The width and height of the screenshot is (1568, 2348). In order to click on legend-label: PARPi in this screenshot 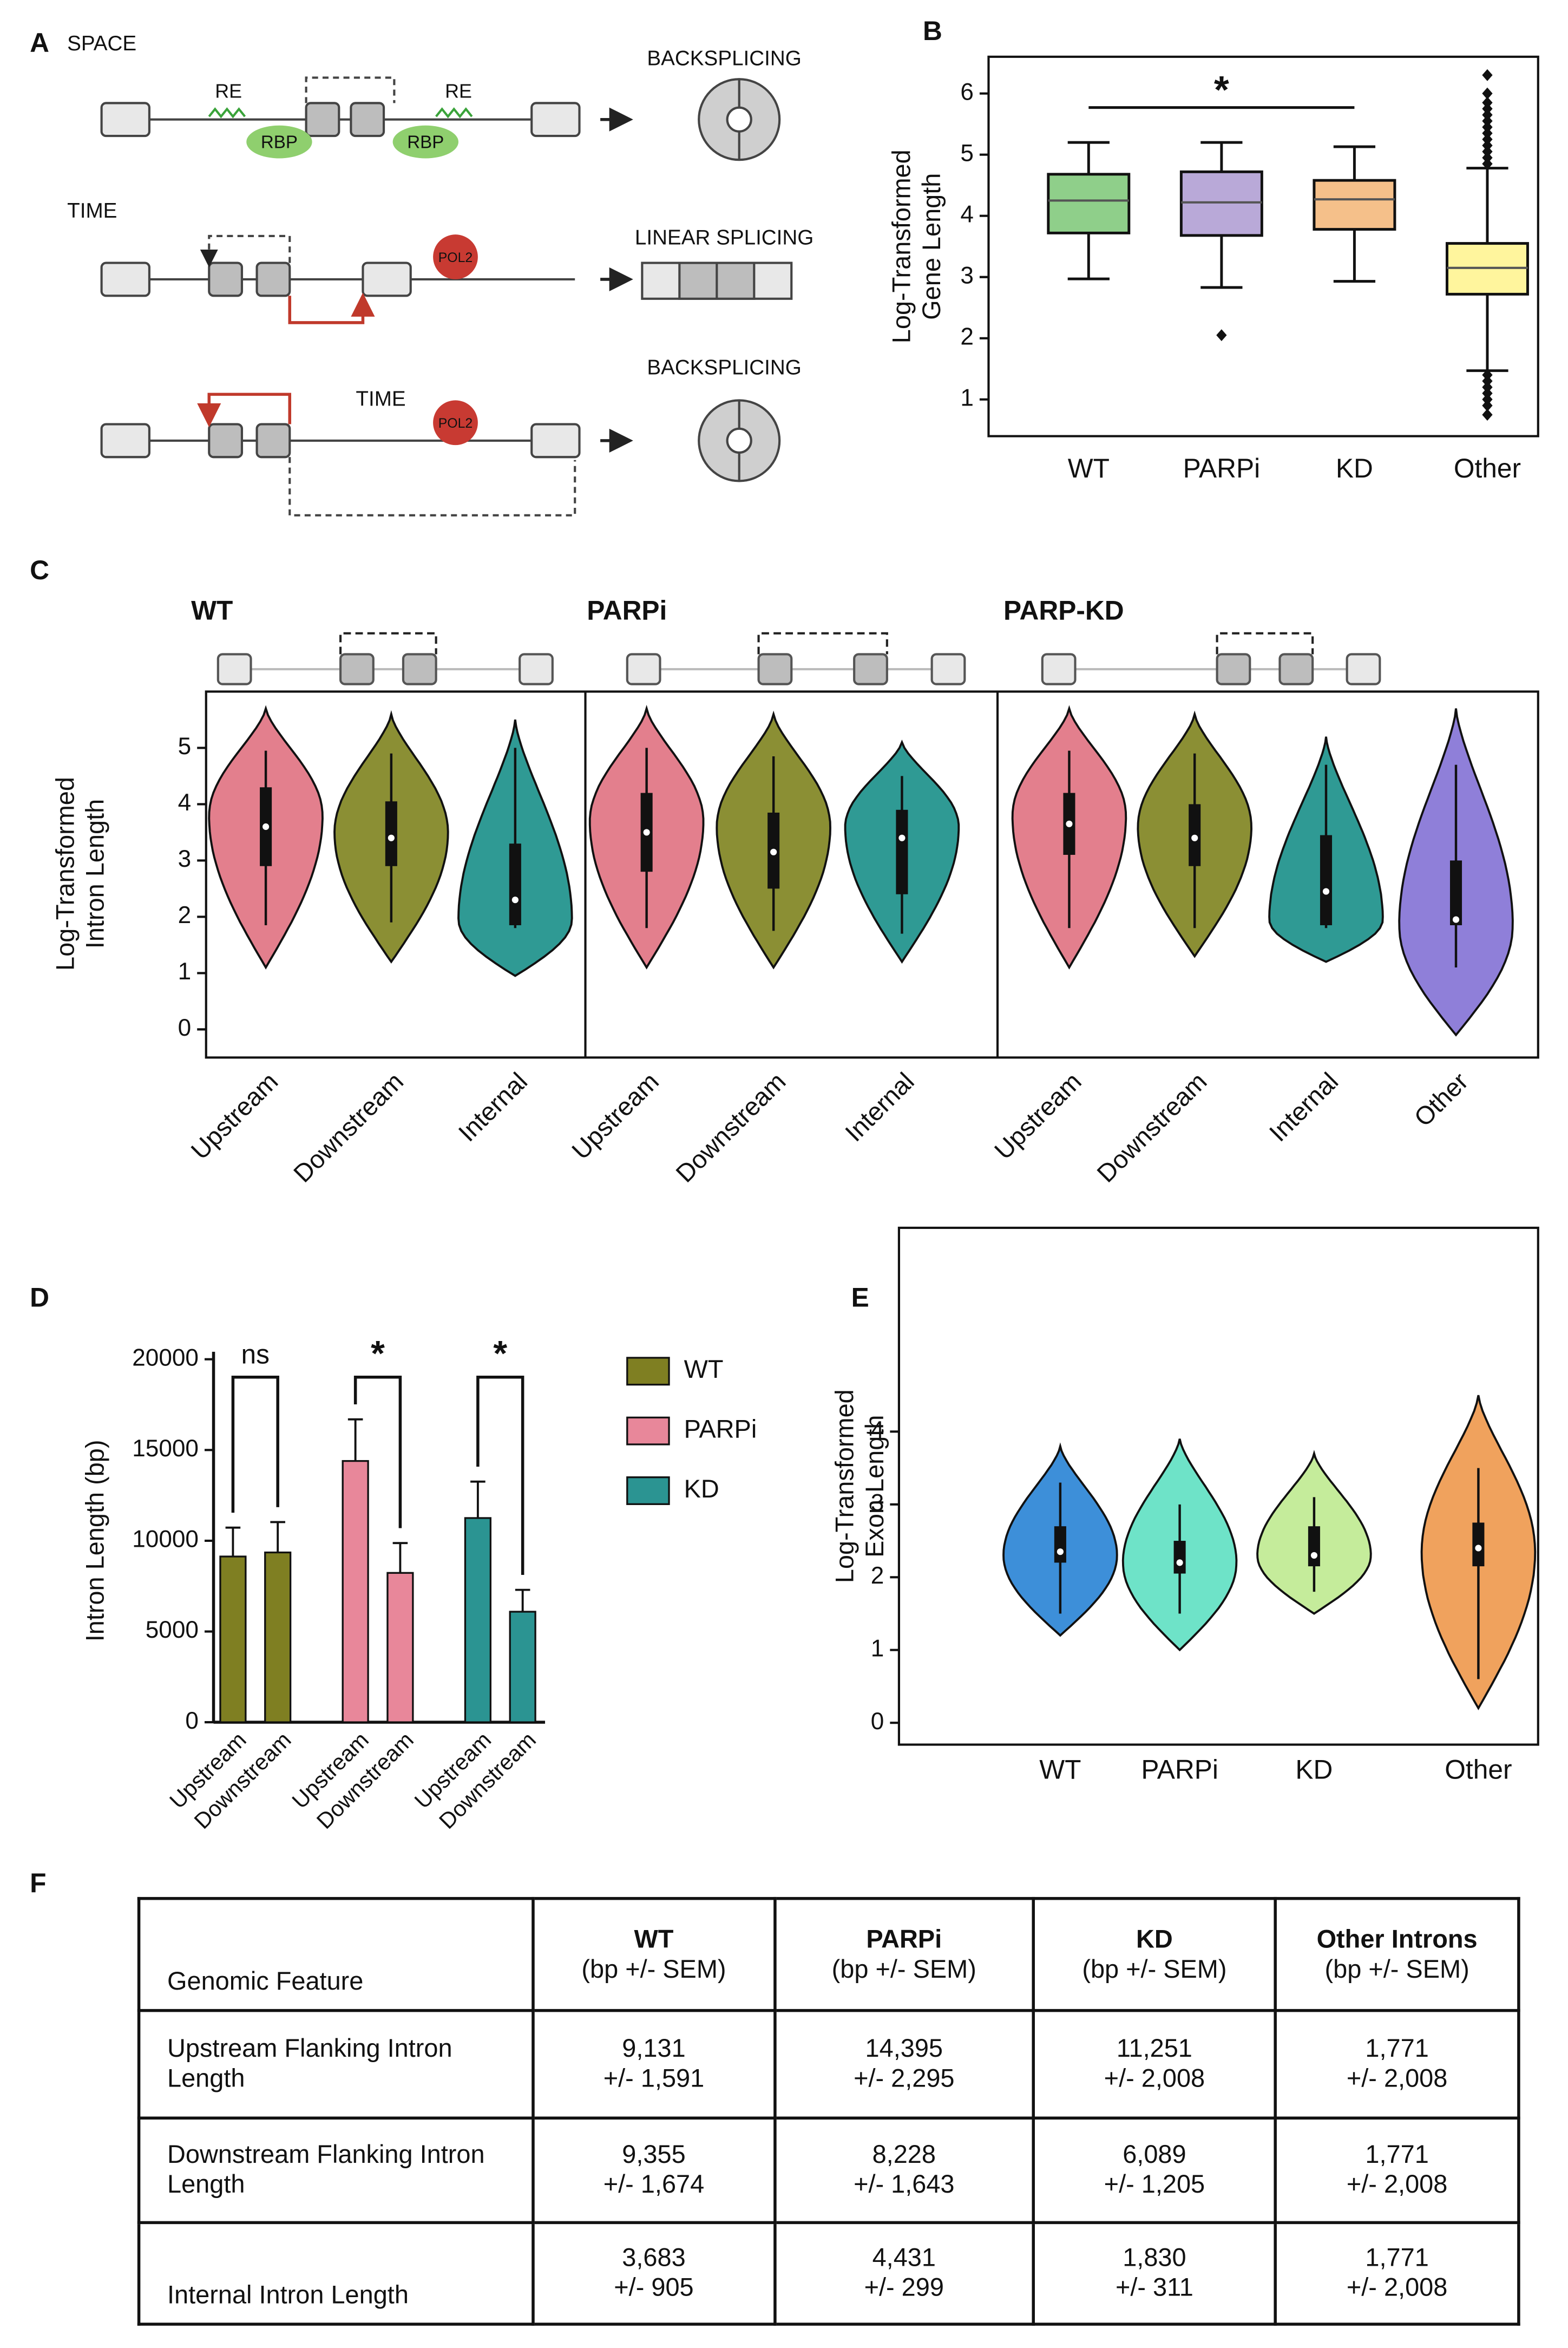, I will do `click(720, 1429)`.